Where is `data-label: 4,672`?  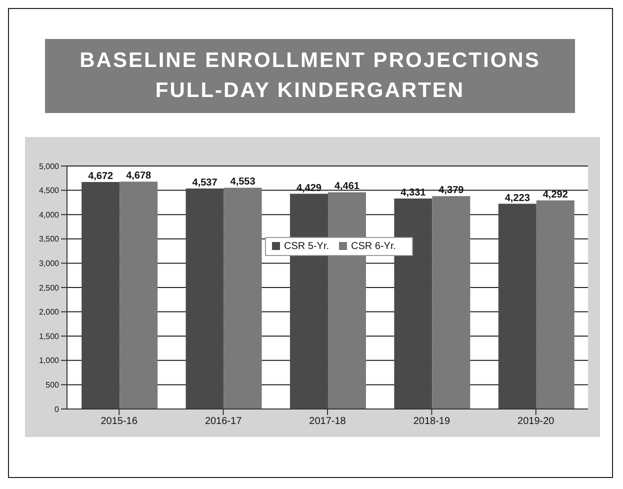
data-label: 4,672 is located at coordinates (101, 176).